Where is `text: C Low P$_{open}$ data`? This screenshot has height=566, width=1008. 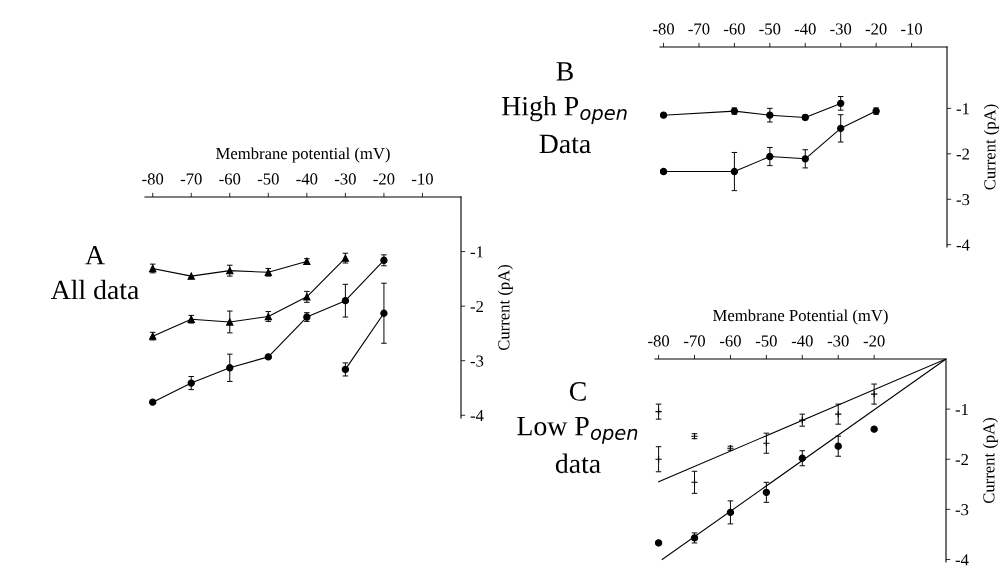
text: C Low P$_{open}$ data is located at coordinates (577, 428).